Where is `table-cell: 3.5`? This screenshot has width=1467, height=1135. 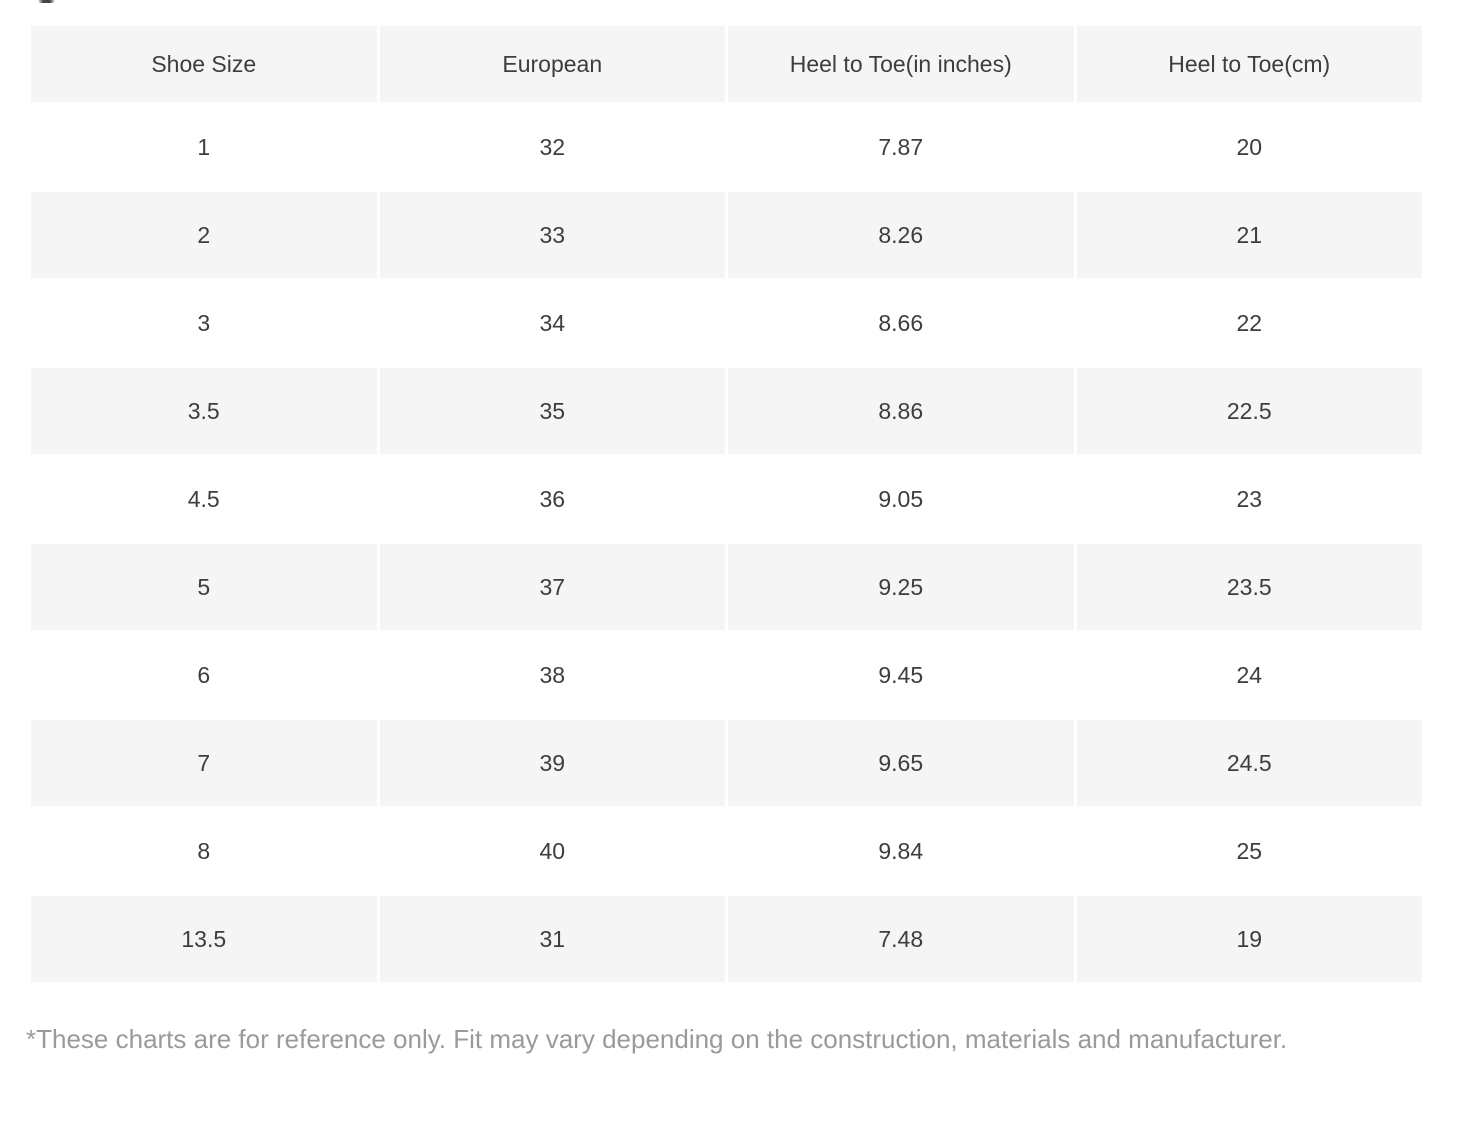 table-cell: 3.5 is located at coordinates (204, 411).